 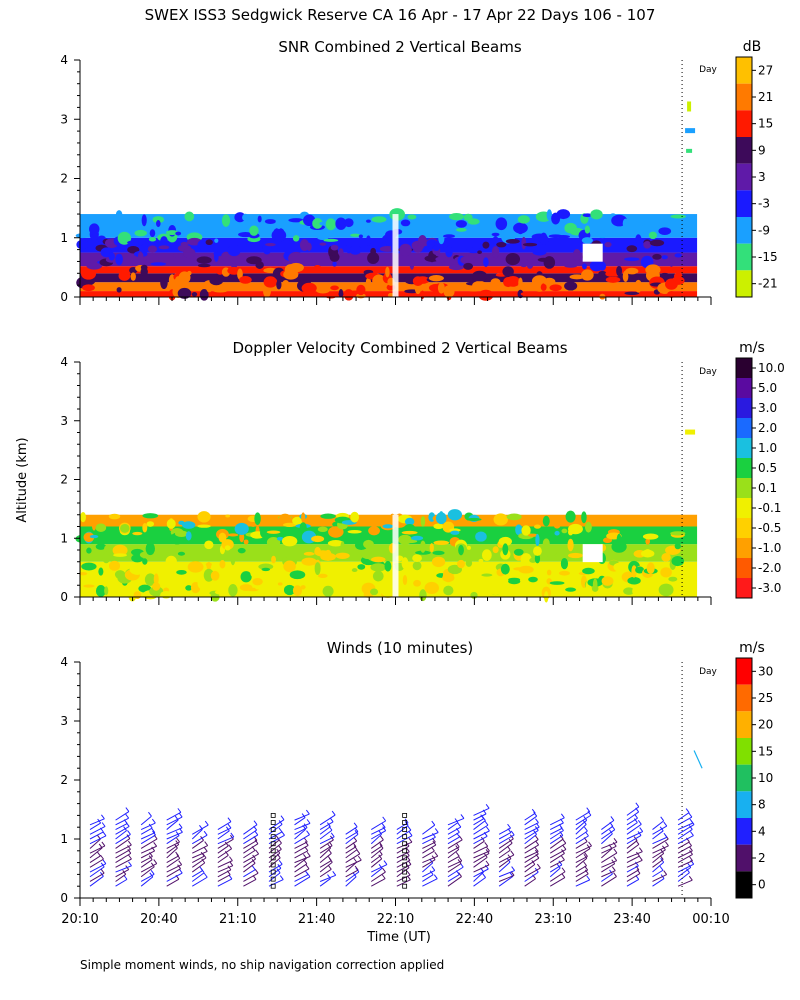 What do you see at coordinates (744, 150) in the screenshot?
I see `colorbar-segment` at bounding box center [744, 150].